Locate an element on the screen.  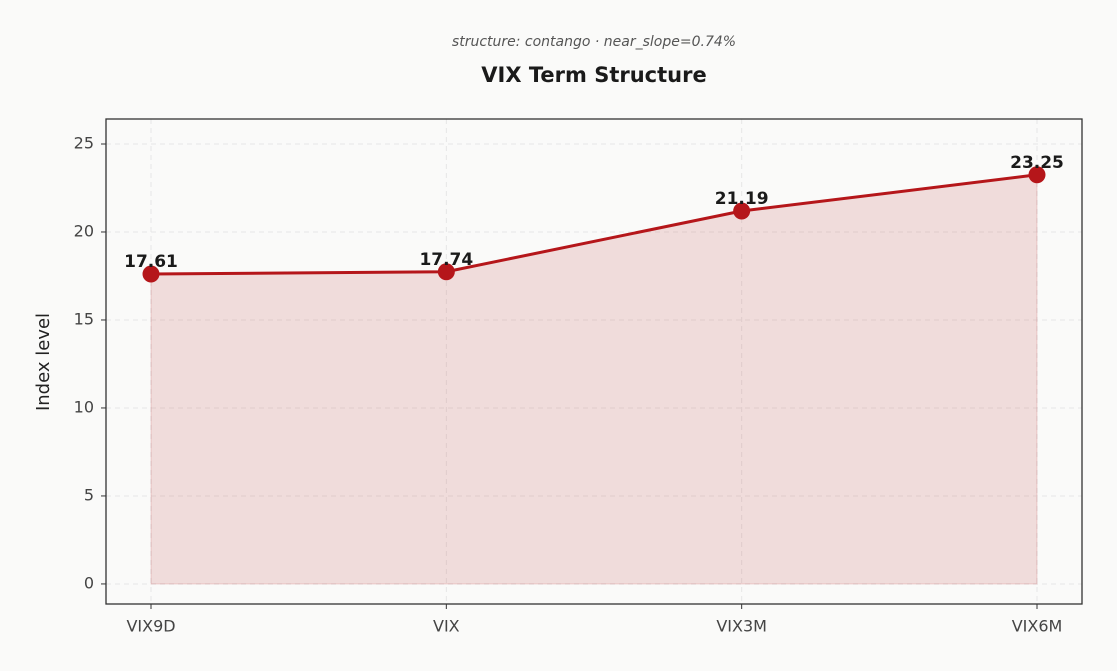
y-tick-label: 5 is located at coordinates (89, 494).